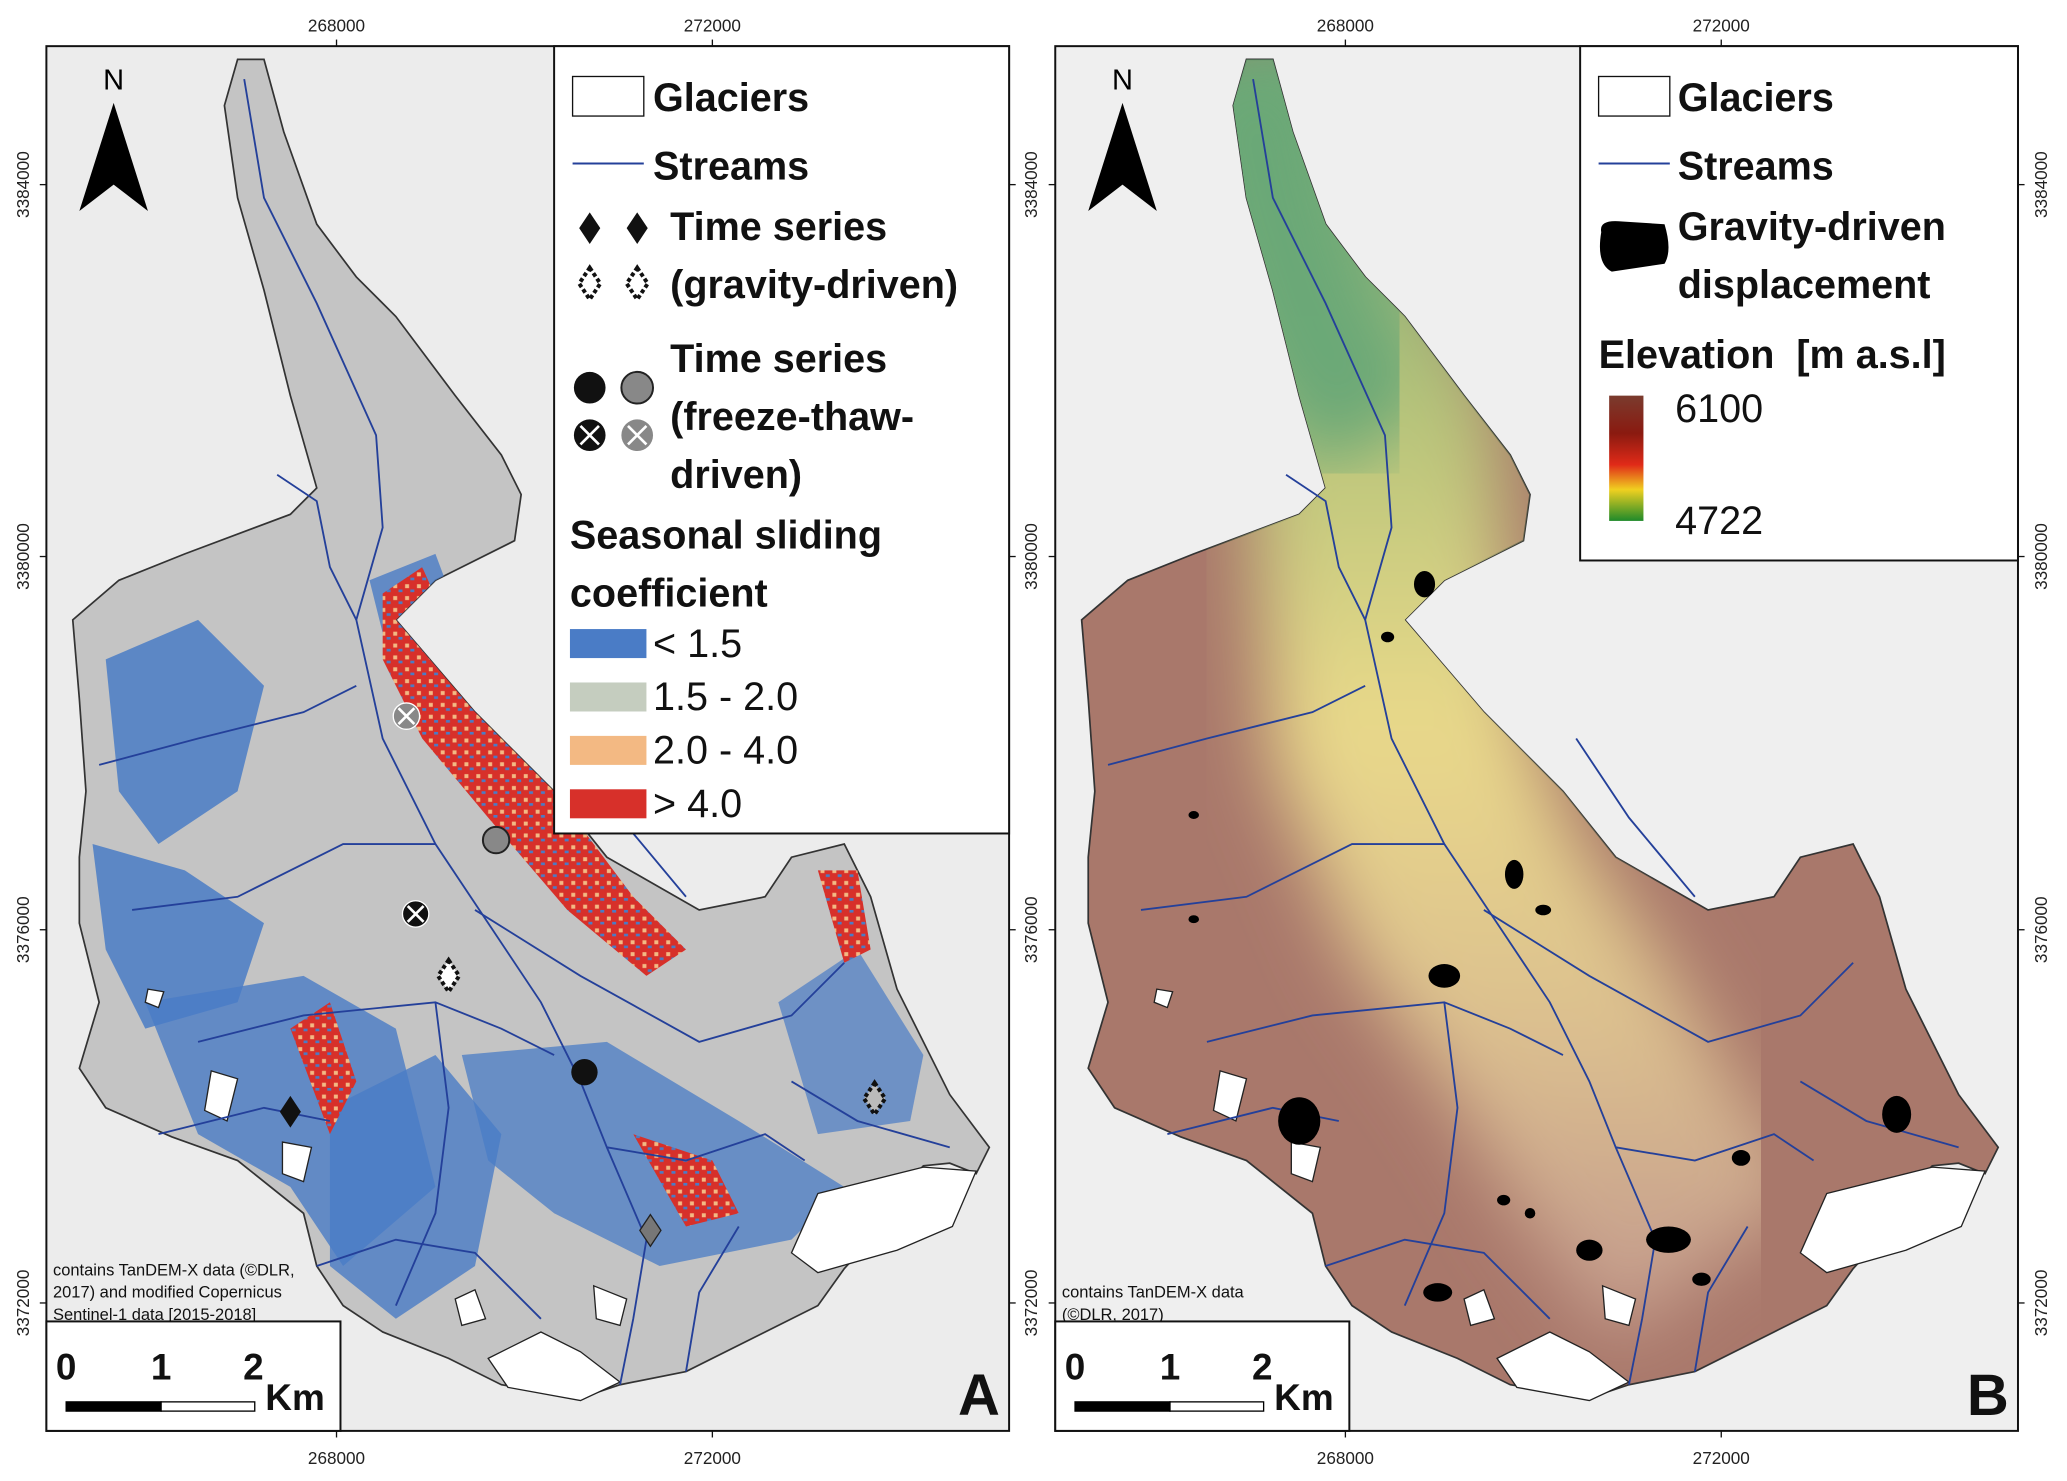 The height and width of the screenshot is (1481, 2067). Describe the element at coordinates (1812, 227) in the screenshot. I see `legend-label: Gravity-driven` at that location.